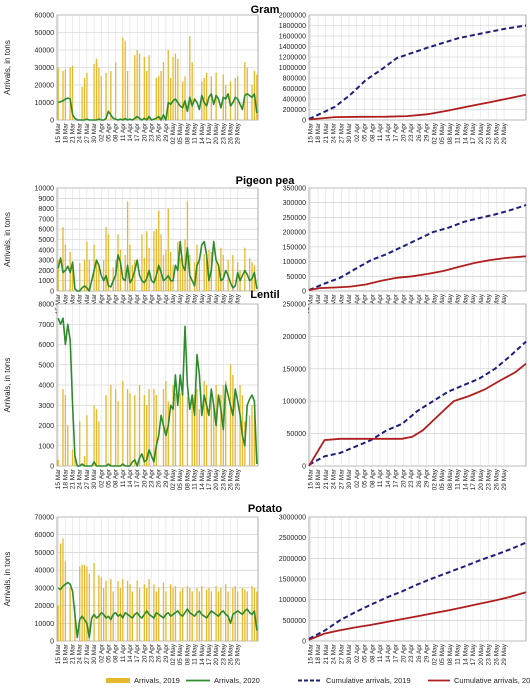 The width and height of the screenshot is (530, 697). I want to click on x-tick-label: 08 Apr, so click(116, 478).